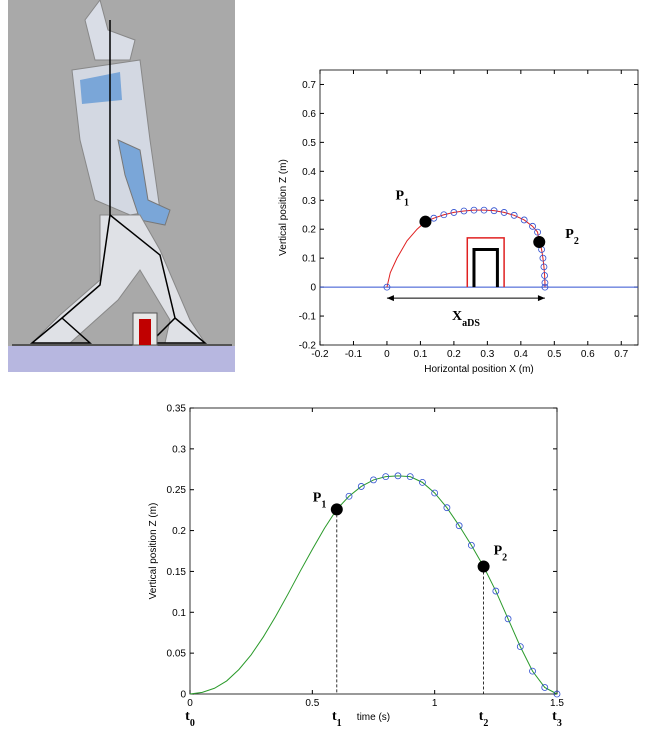 Image resolution: width=652 pixels, height=737 pixels. I want to click on point-label: P2, so click(572, 237).